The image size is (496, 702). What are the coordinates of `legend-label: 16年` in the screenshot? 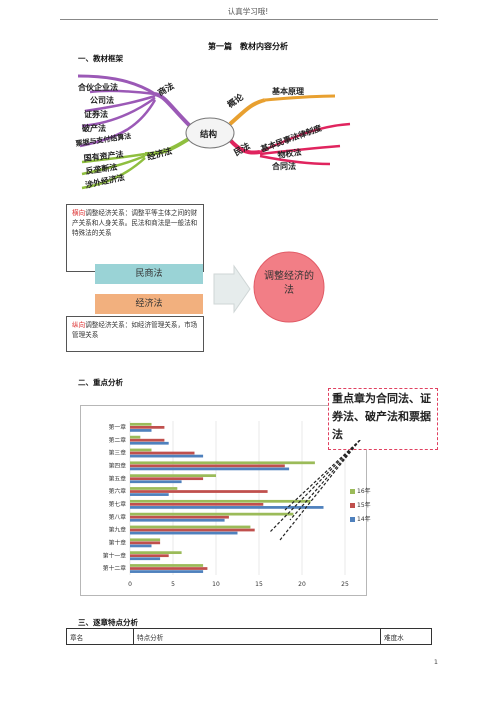 It's located at (364, 491).